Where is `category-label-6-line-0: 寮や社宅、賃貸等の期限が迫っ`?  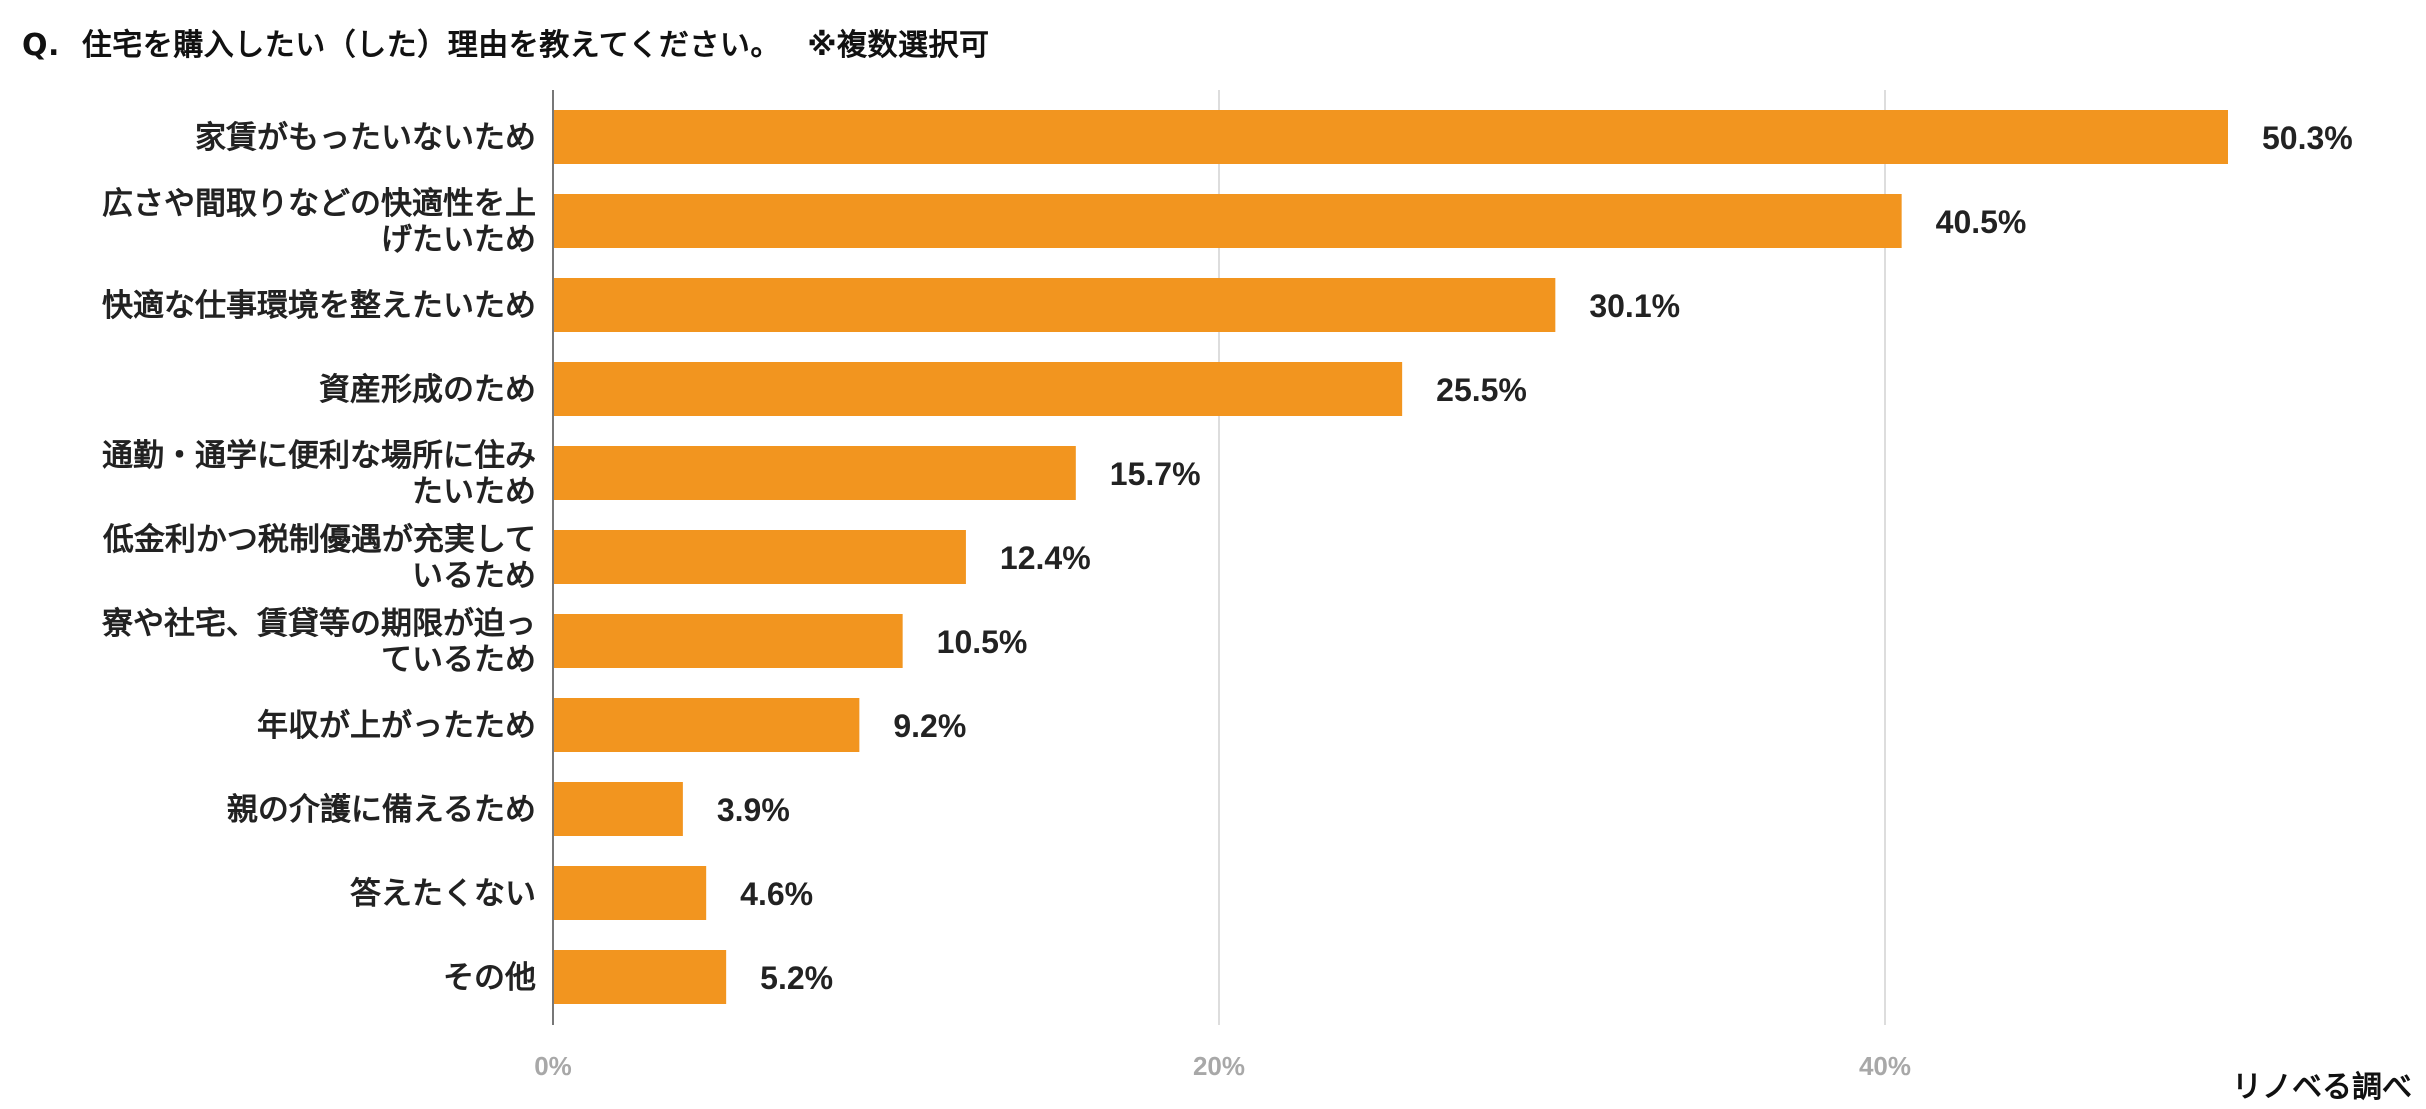
category-label-6-line-0: 寮や社宅、賃貸等の期限が迫っ is located at coordinates (318, 624).